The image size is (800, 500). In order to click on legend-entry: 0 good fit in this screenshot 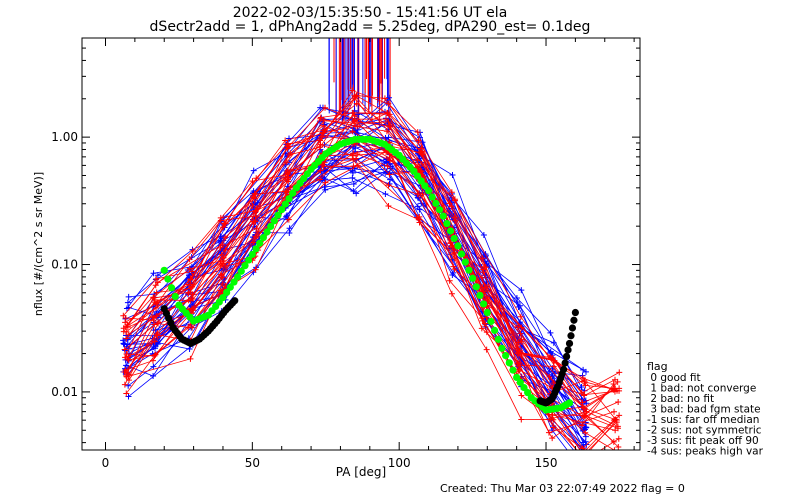, I will do `click(674, 378)`.